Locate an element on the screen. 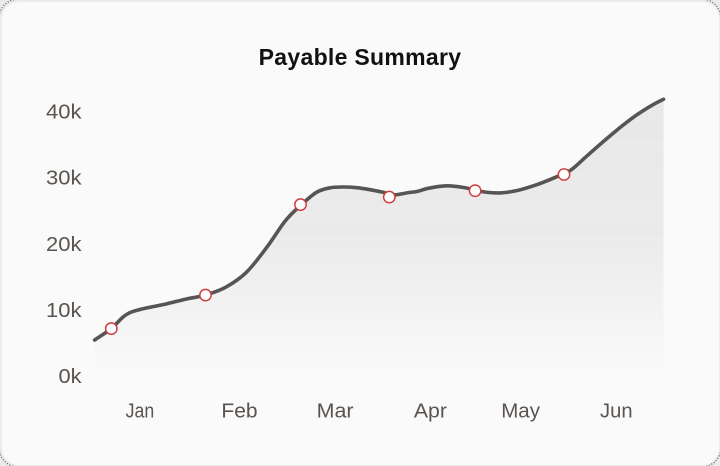 The image size is (720, 466). svg-text: May is located at coordinates (520, 411).